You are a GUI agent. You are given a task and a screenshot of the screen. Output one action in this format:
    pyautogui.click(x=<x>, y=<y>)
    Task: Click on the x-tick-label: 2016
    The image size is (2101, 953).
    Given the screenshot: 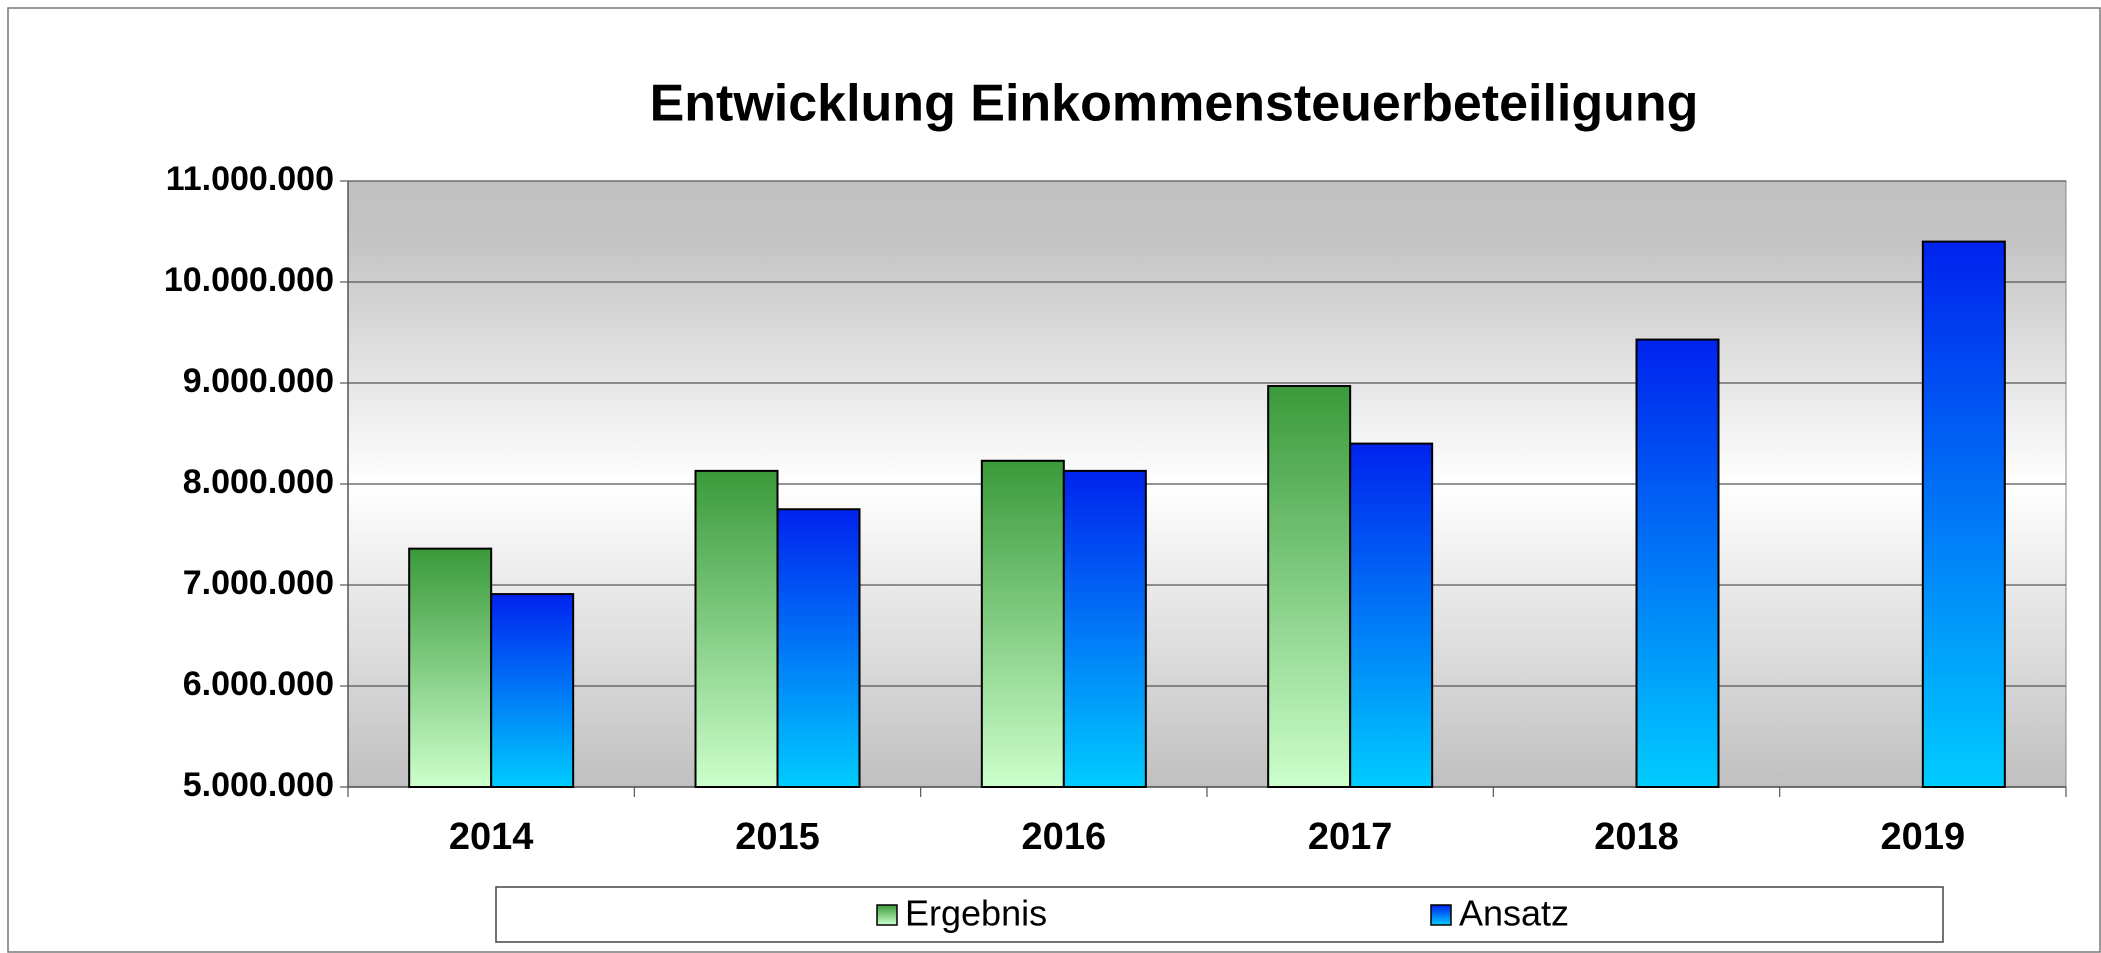 What is the action you would take?
    pyautogui.click(x=1064, y=837)
    